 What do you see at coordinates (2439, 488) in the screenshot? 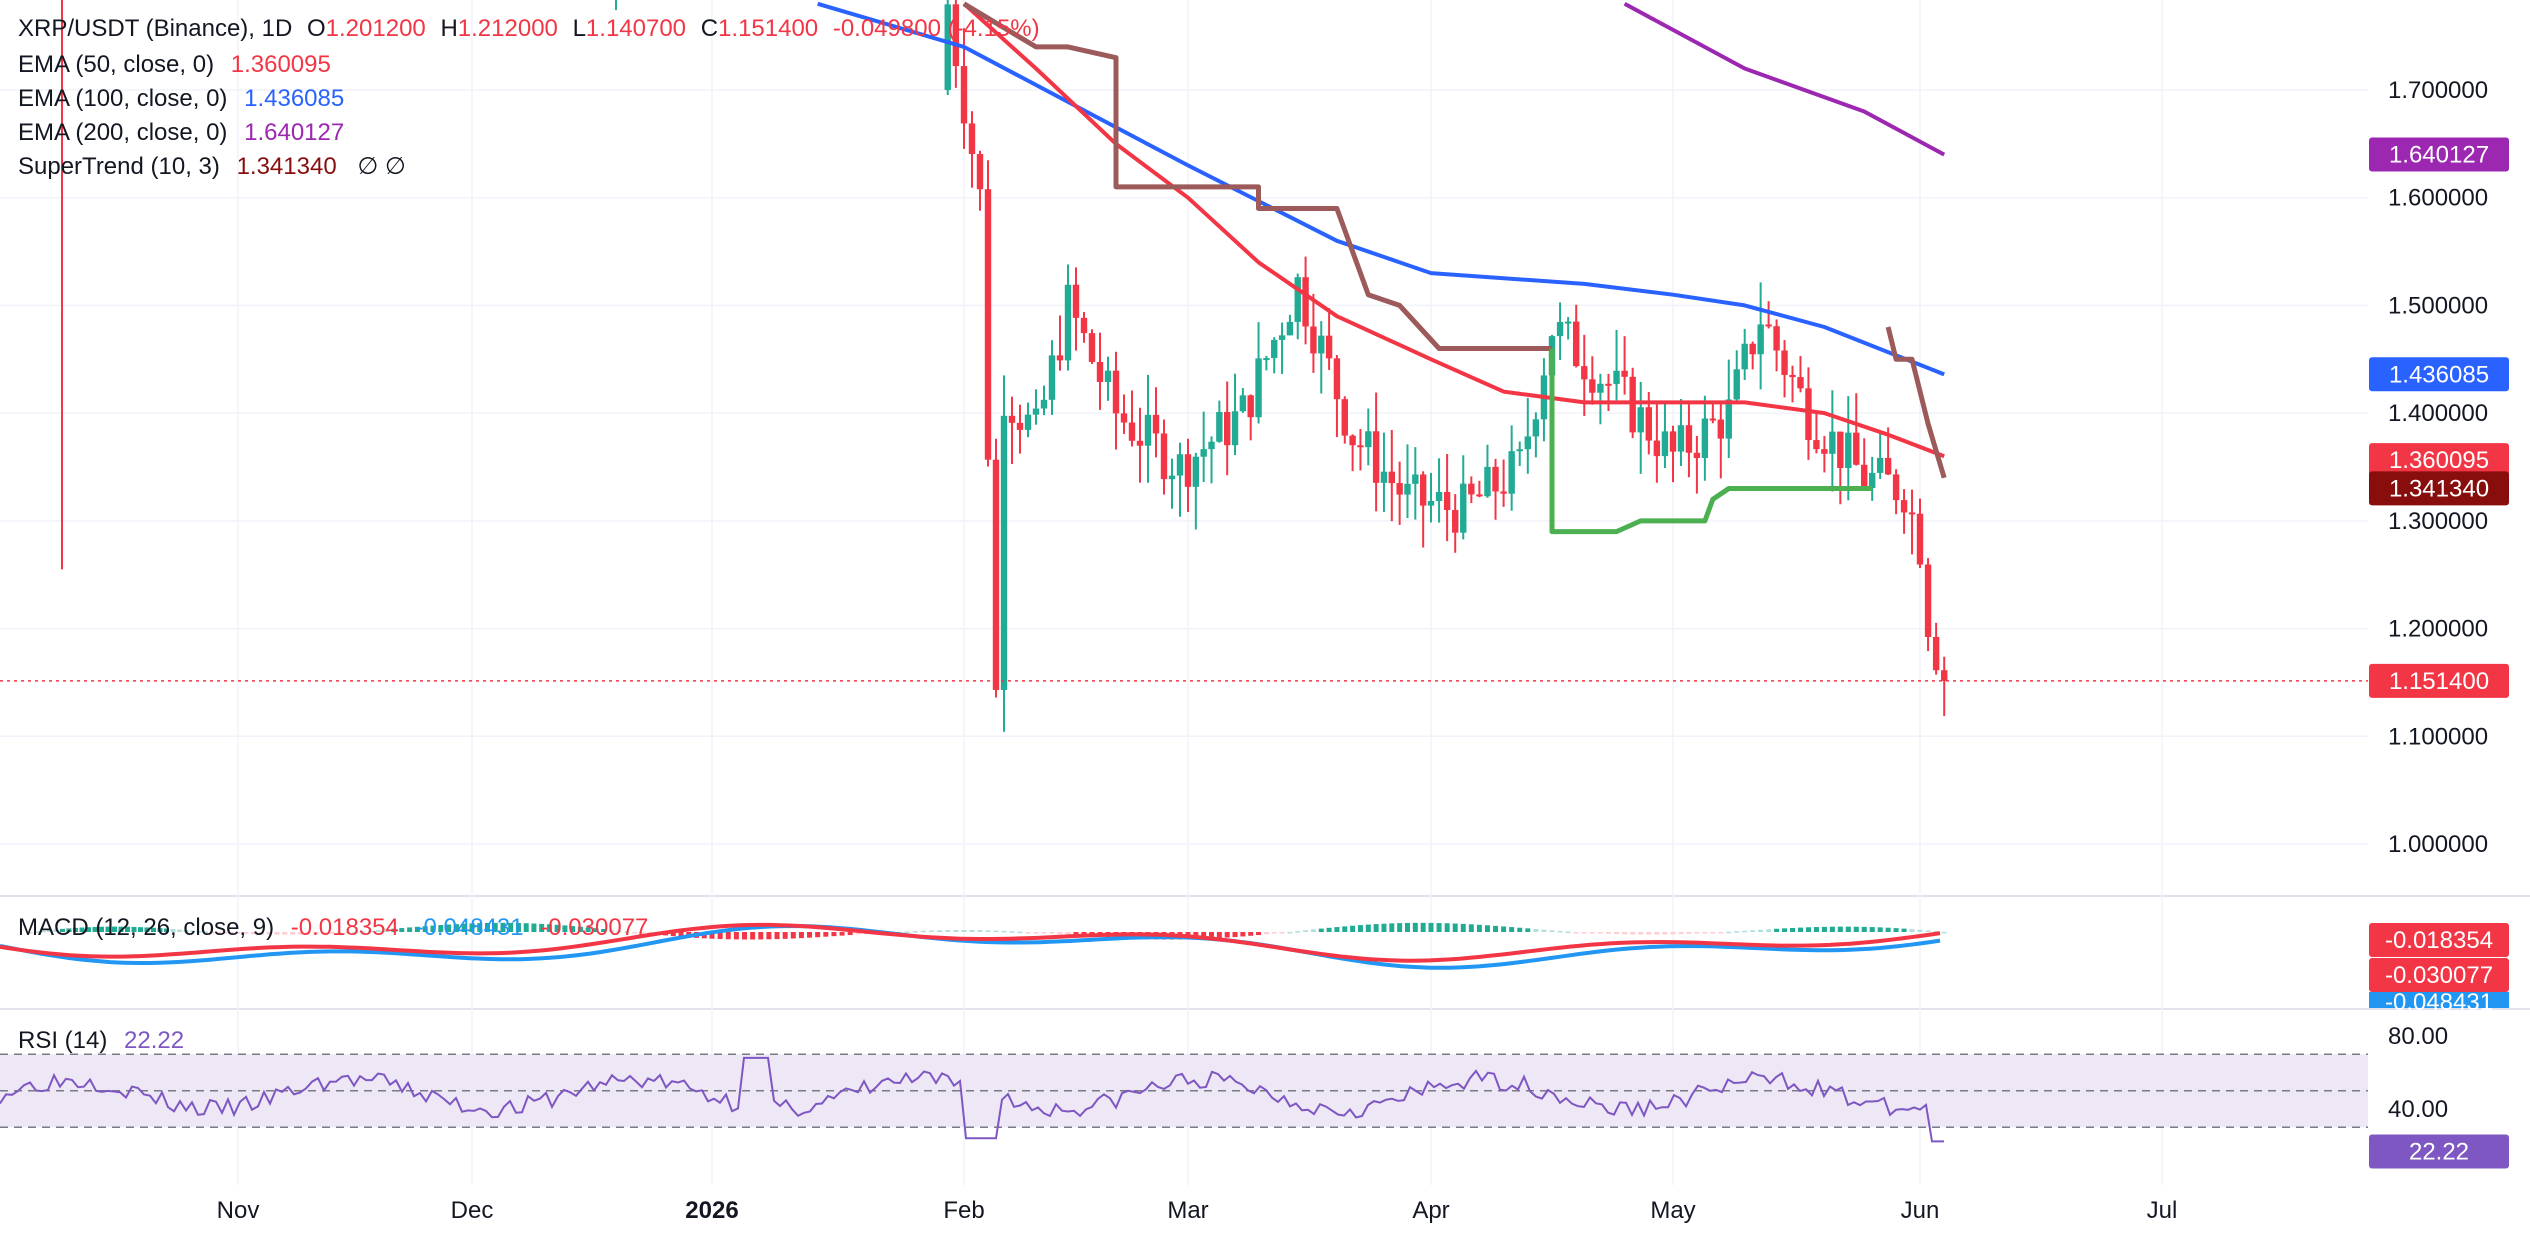
I see `price-label-supertrend: 1.341340` at bounding box center [2439, 488].